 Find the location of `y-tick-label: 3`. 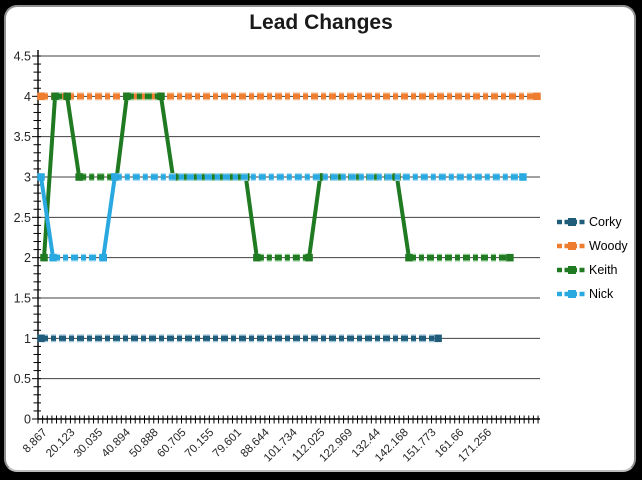

y-tick-label: 3 is located at coordinates (27, 177).